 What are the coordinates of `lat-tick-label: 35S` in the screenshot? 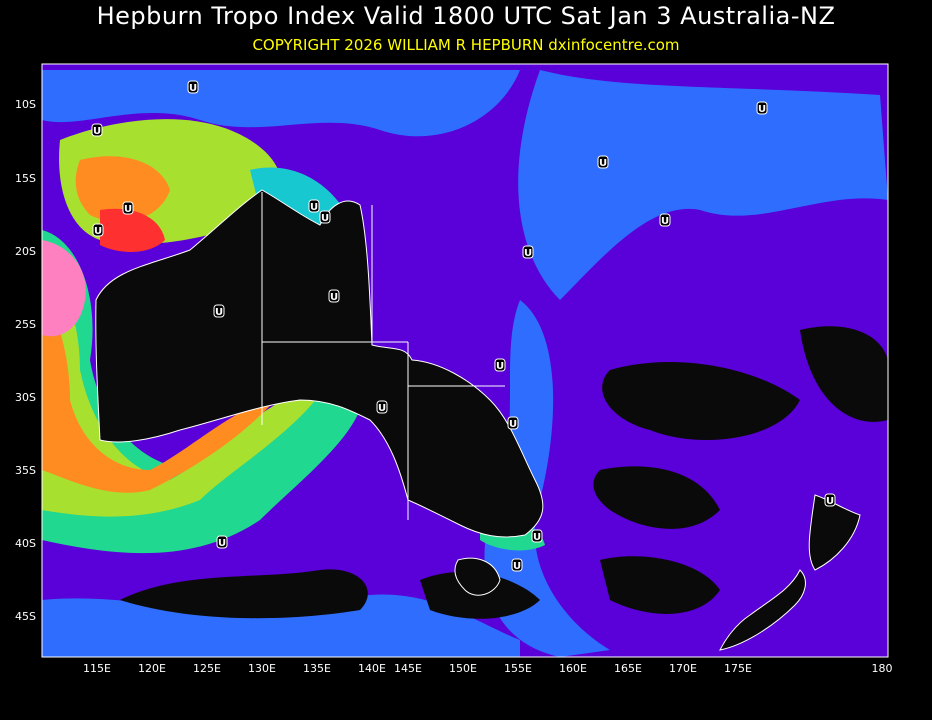 It's located at (25, 470).